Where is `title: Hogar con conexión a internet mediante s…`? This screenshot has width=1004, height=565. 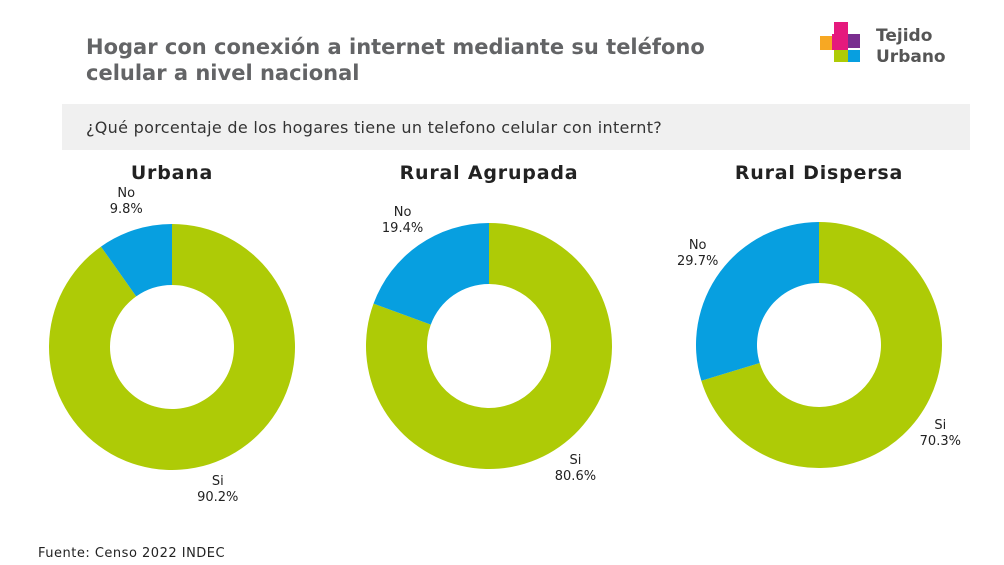 title: Hogar con conexión a internet mediante s… is located at coordinates (395, 60).